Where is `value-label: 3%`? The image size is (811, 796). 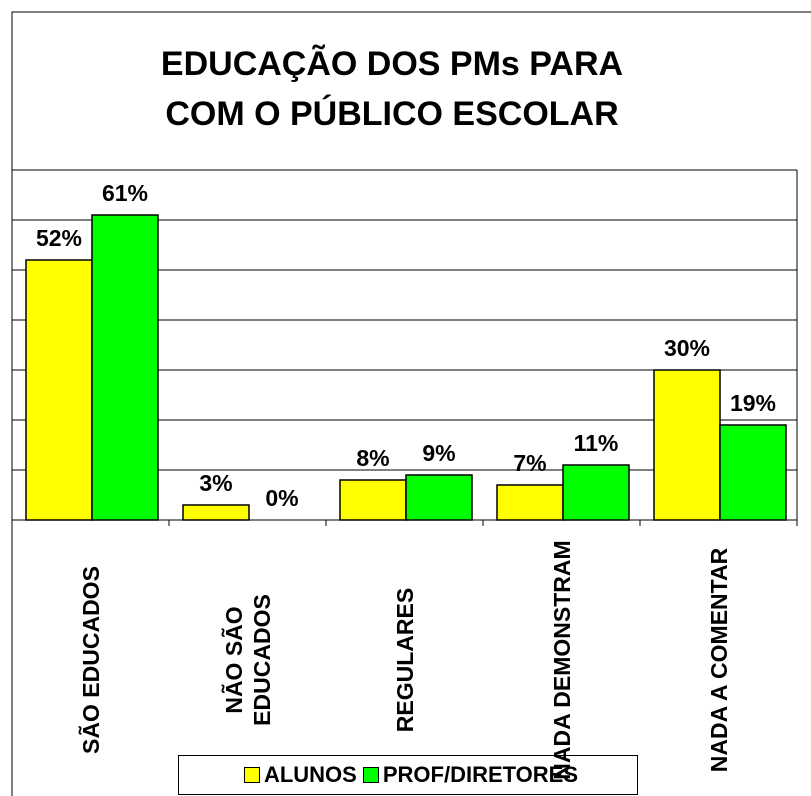 value-label: 3% is located at coordinates (215, 483).